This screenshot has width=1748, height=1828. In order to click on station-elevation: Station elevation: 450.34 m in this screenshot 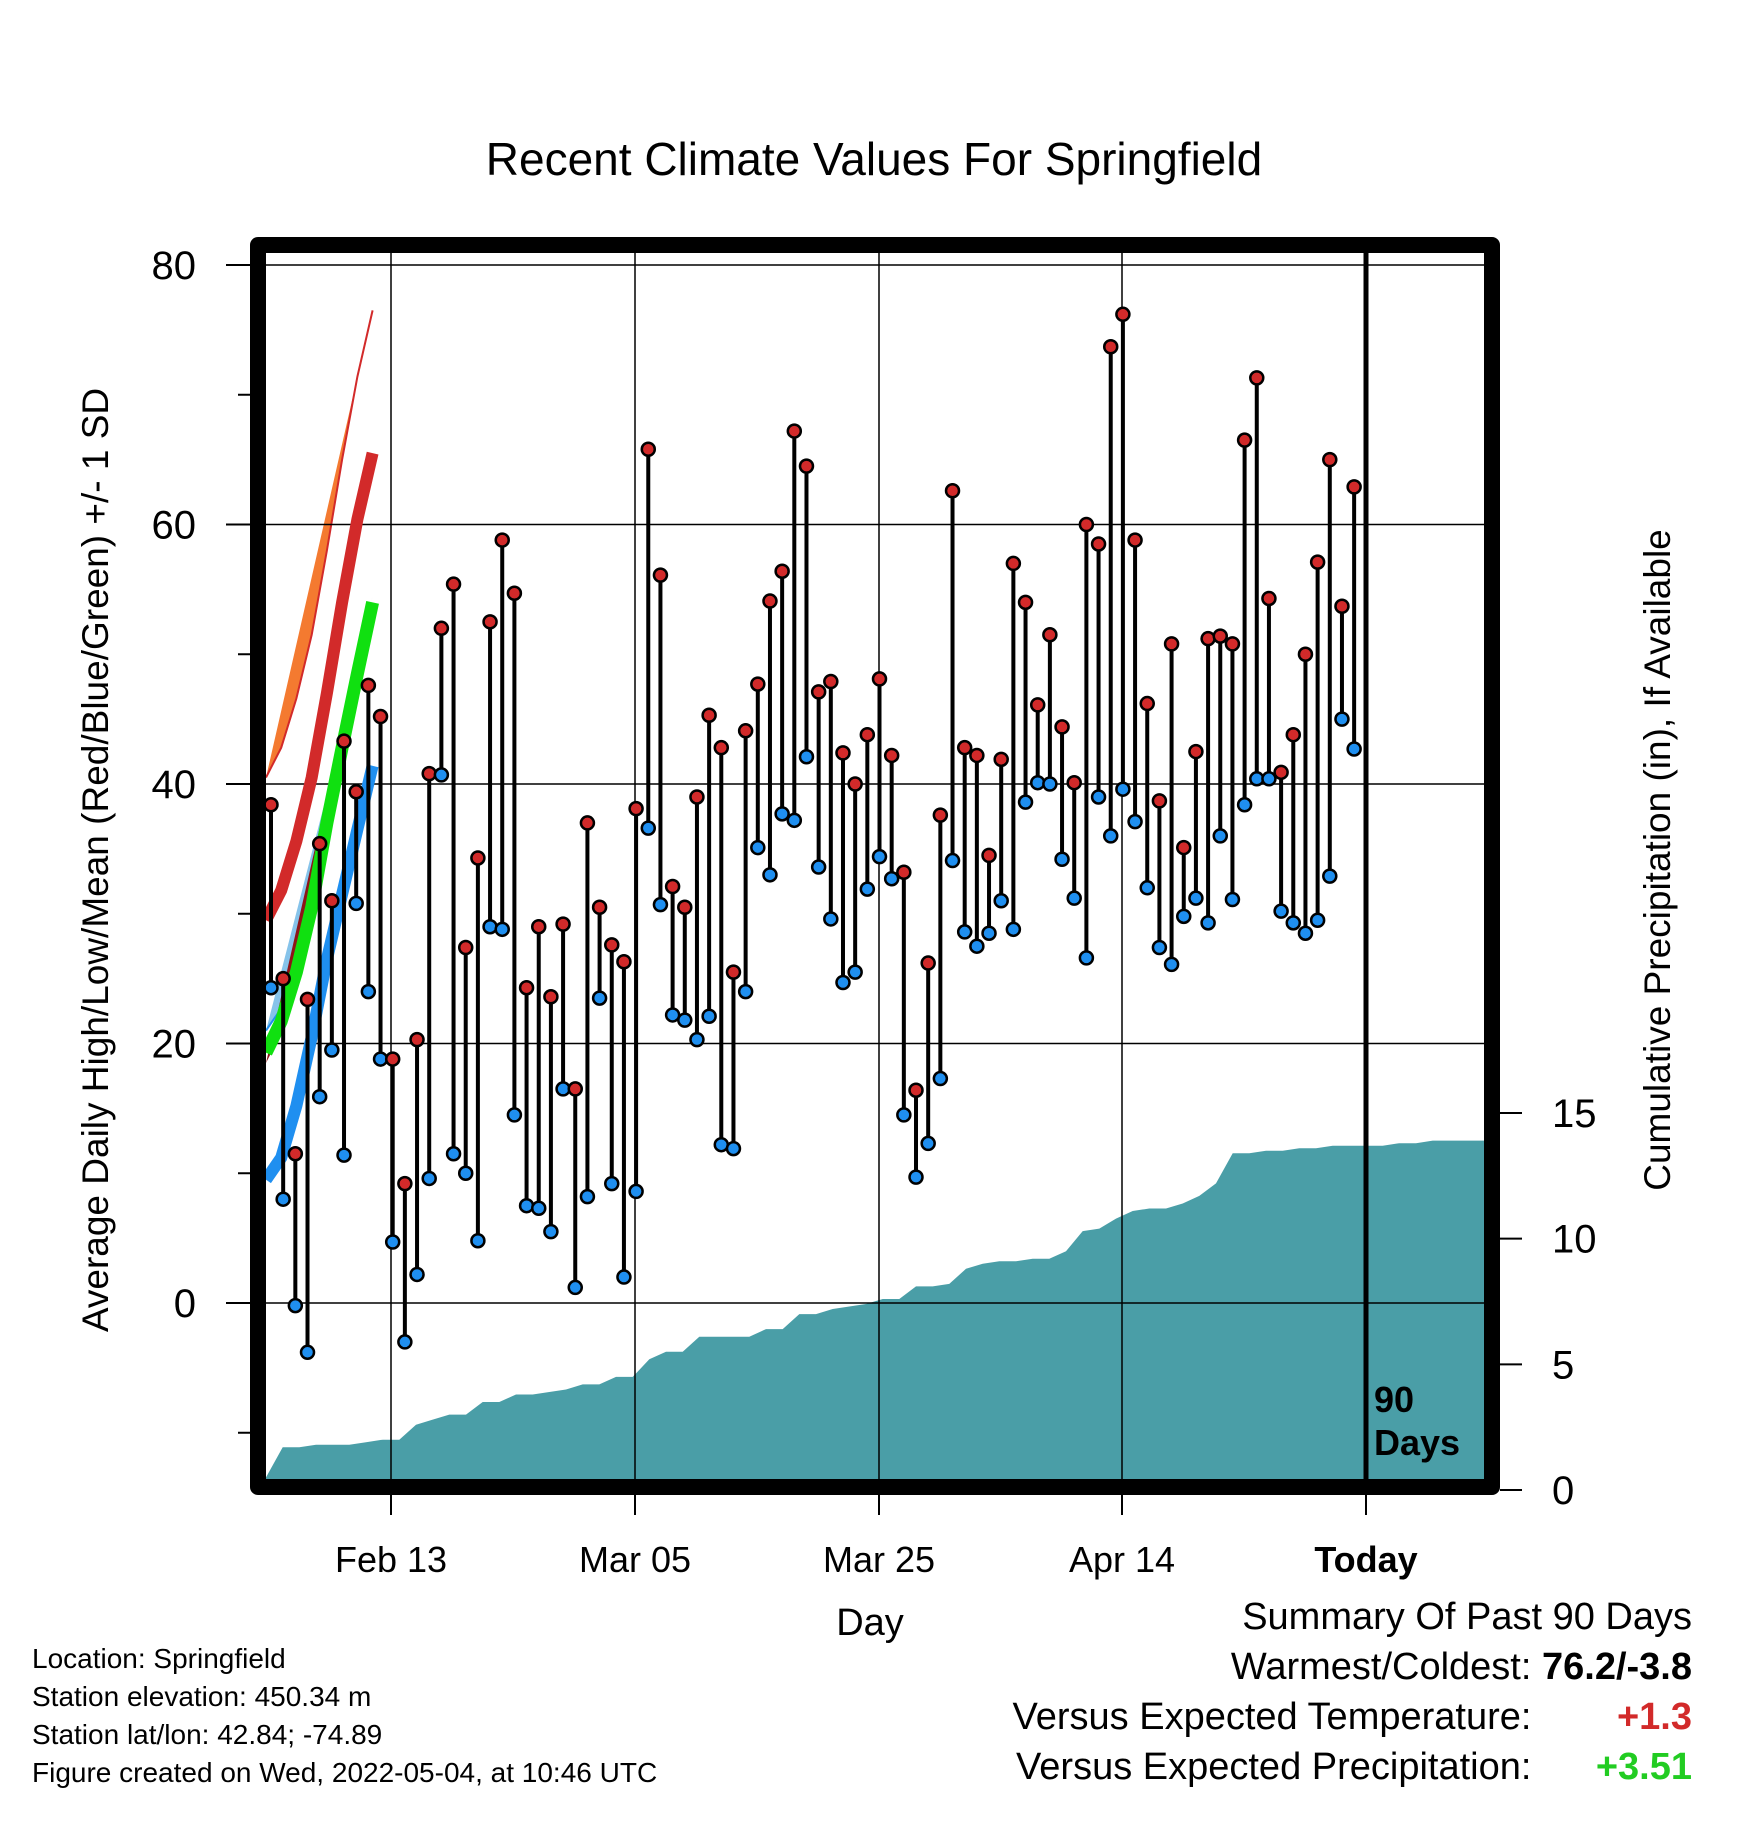, I will do `click(202, 1696)`.